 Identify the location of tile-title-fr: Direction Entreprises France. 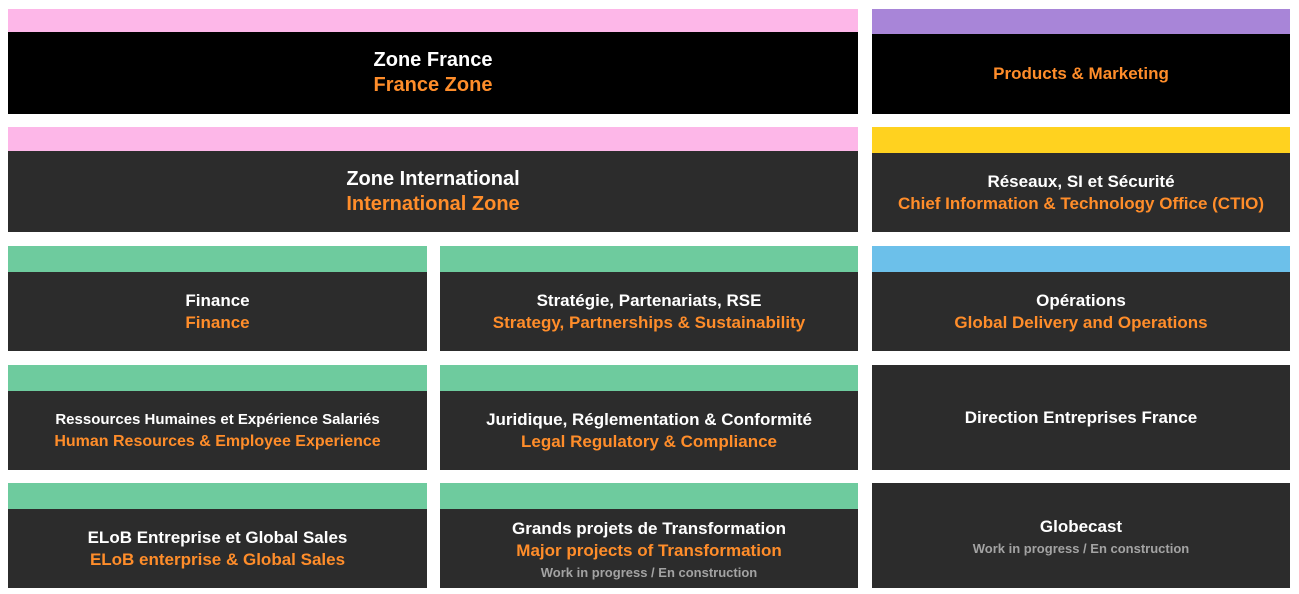
(1081, 417).